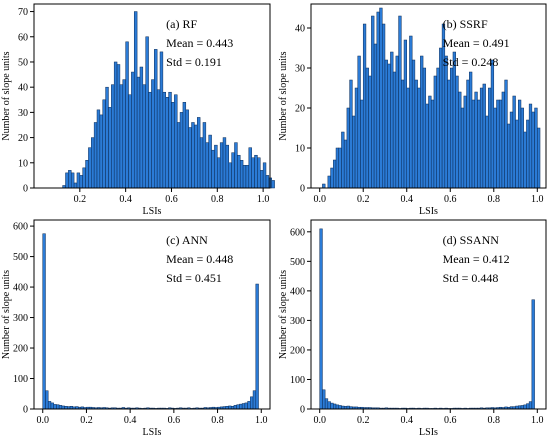 The height and width of the screenshot is (442, 550). Describe the element at coordinates (80, 199) in the screenshot. I see `x-tick-label: 0.2` at that location.